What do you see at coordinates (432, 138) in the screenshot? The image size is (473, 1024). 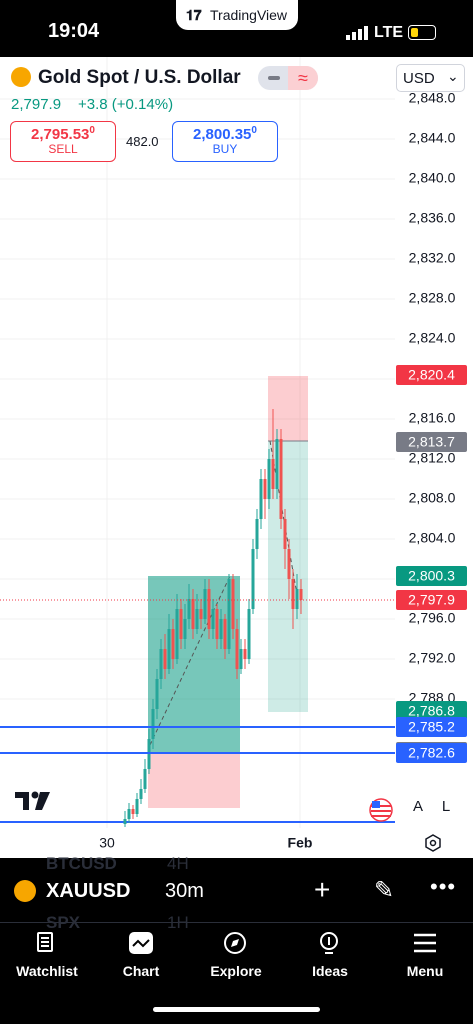 I see `y-tick-label: 2,844.0` at bounding box center [432, 138].